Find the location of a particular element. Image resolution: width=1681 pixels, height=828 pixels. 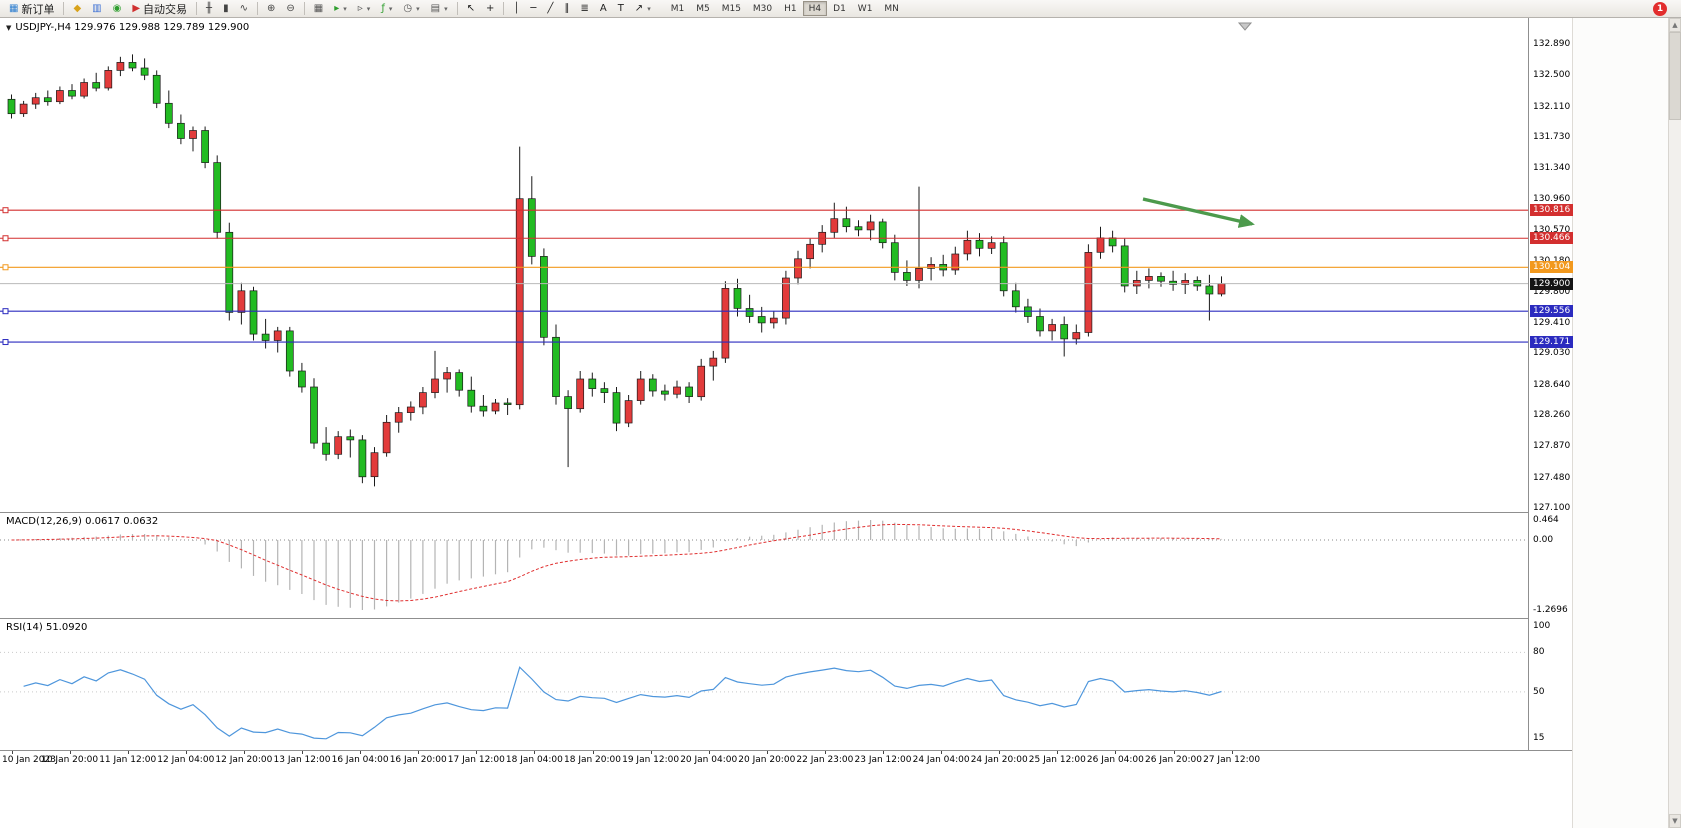

text-button: A is located at coordinates (603, 9).